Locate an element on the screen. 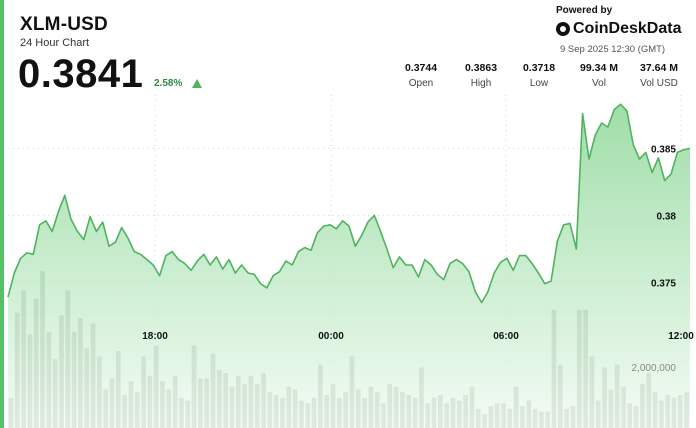 The height and width of the screenshot is (428, 696). stat-low: 0.3718 Low is located at coordinates (539, 75).